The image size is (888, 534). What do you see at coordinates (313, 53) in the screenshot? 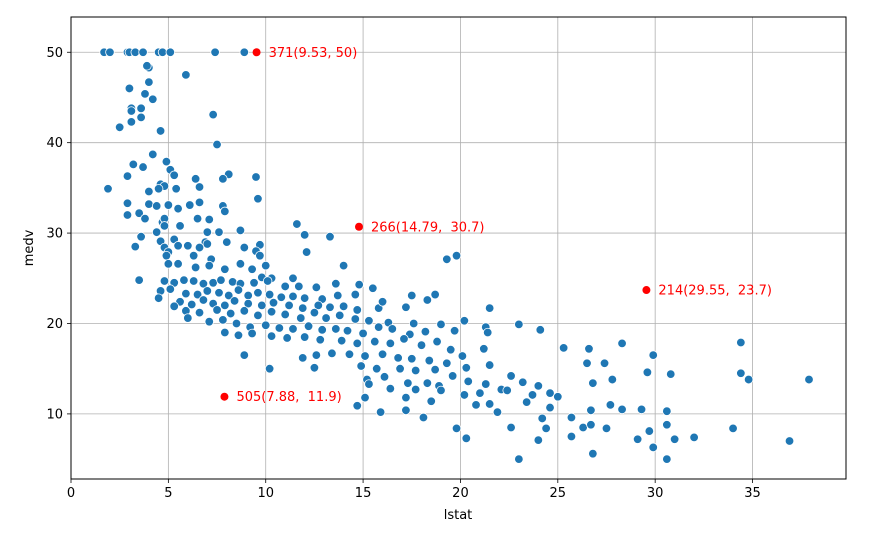
I see `highlighted-point-label: 371(9.53, 50)` at bounding box center [313, 53].